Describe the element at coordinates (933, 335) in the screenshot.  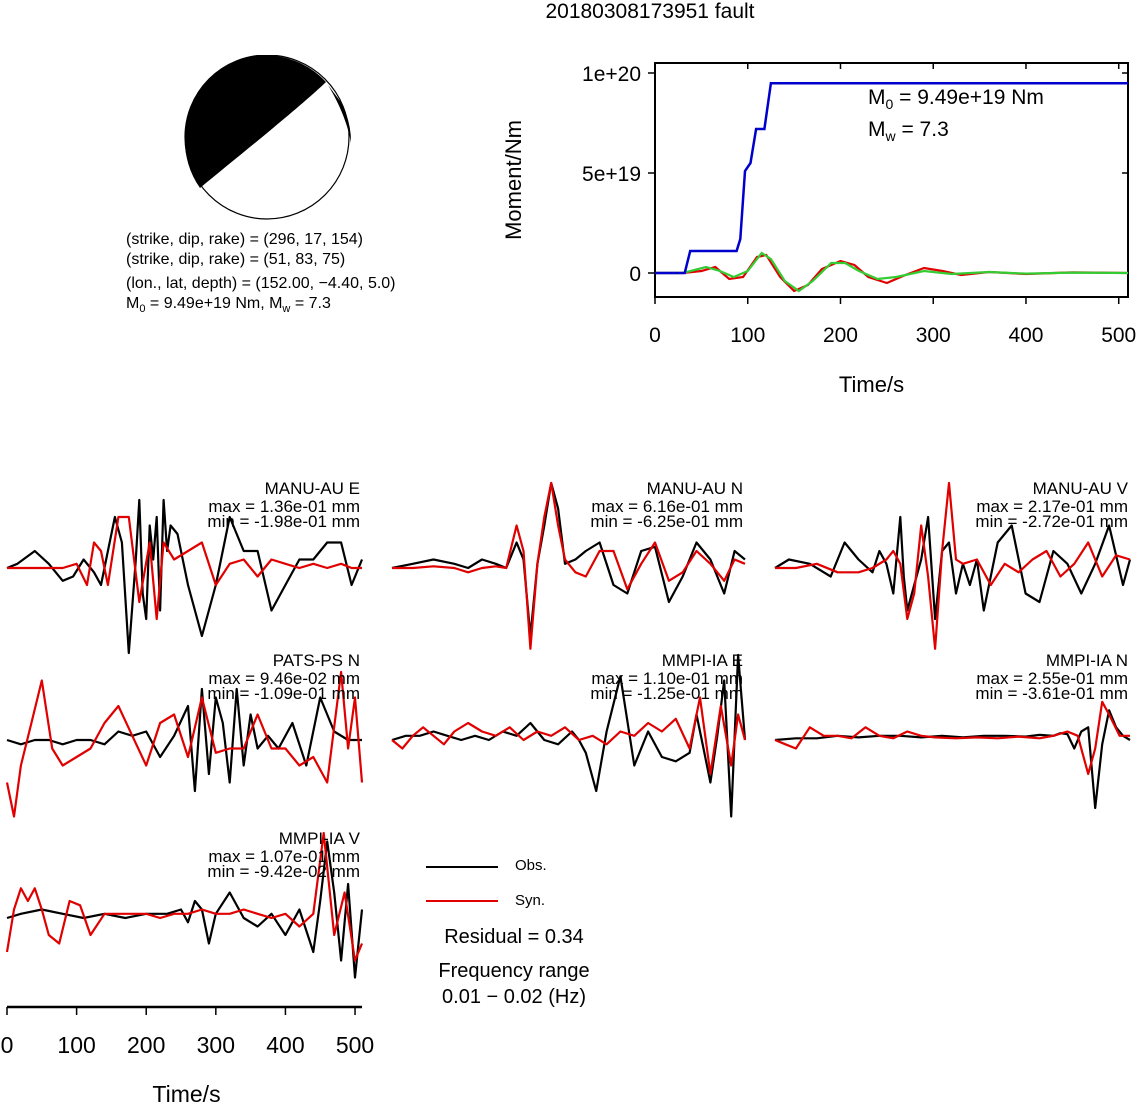
I see `moment-x-tick-label: 300` at that location.